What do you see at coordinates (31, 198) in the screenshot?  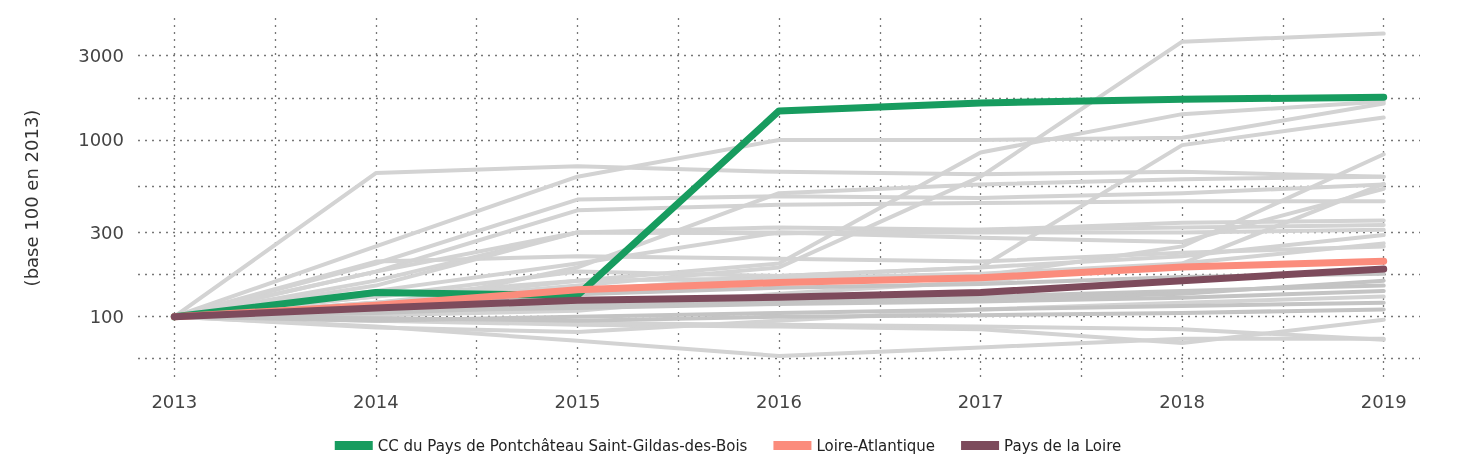 I see `y-axis-title: (base 100 en 2013)` at bounding box center [31, 198].